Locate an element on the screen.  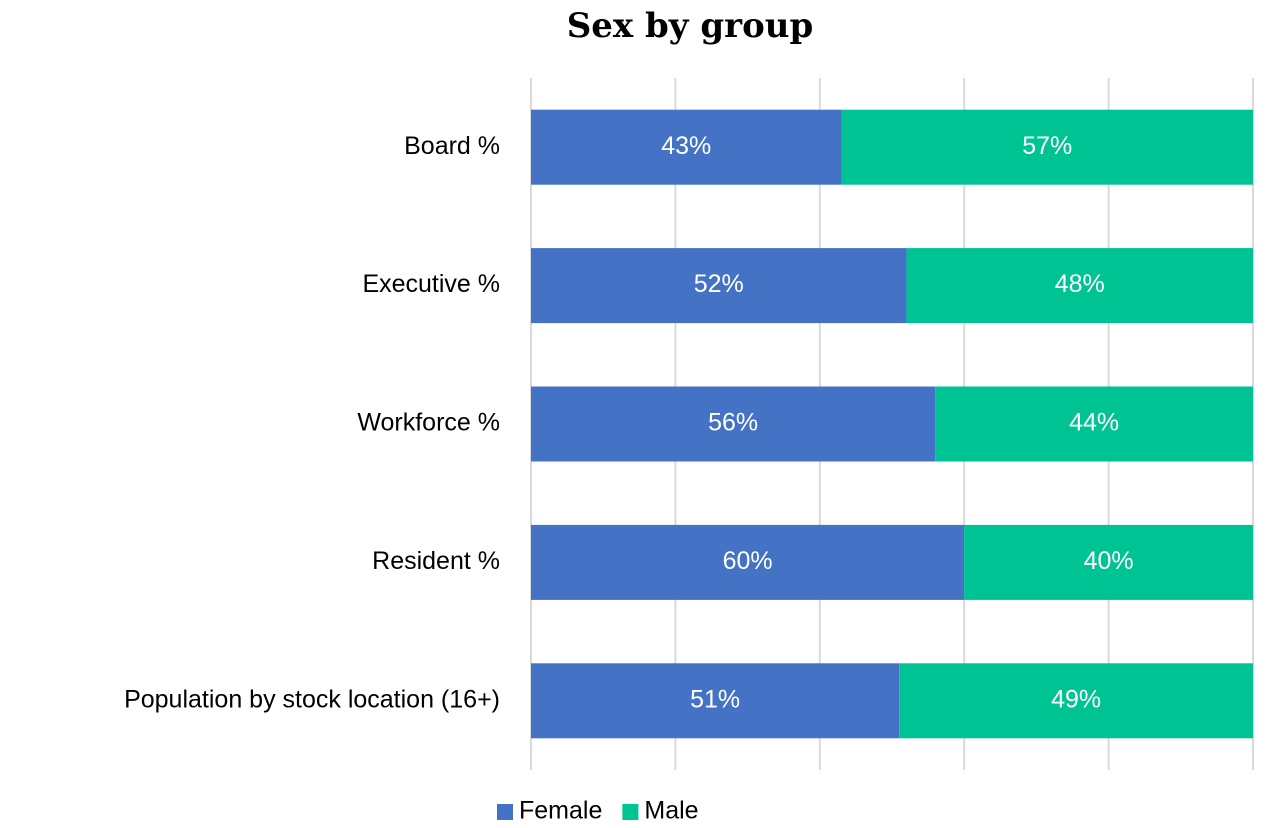
data-label: 57% is located at coordinates (1047, 146).